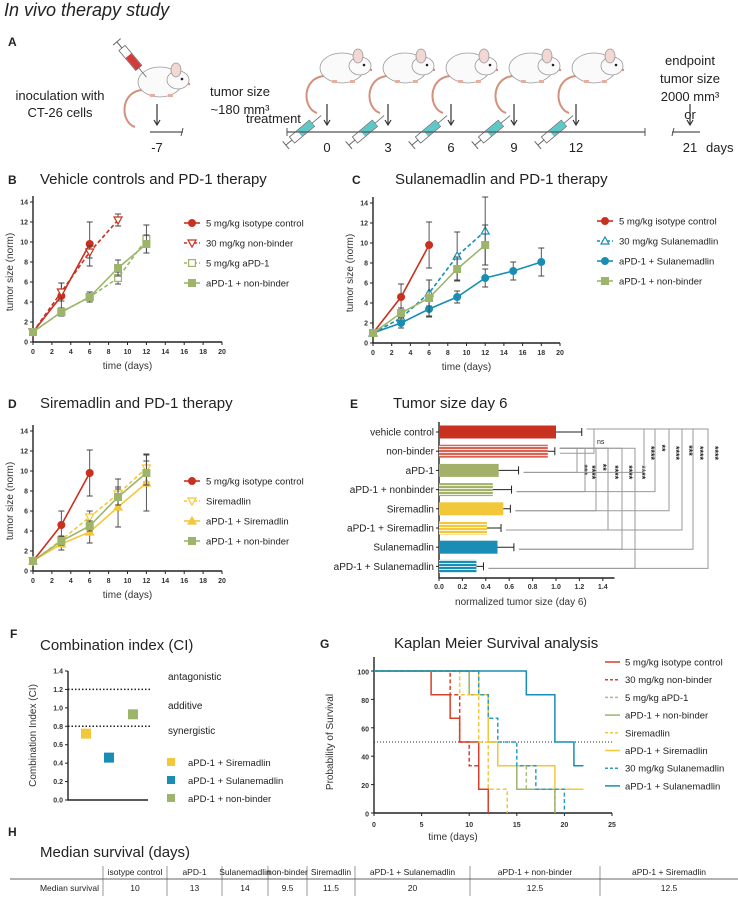  Describe the element at coordinates (237, 264) in the screenshot. I see `legend-label: 5 mg/kg aPD-1` at that location.